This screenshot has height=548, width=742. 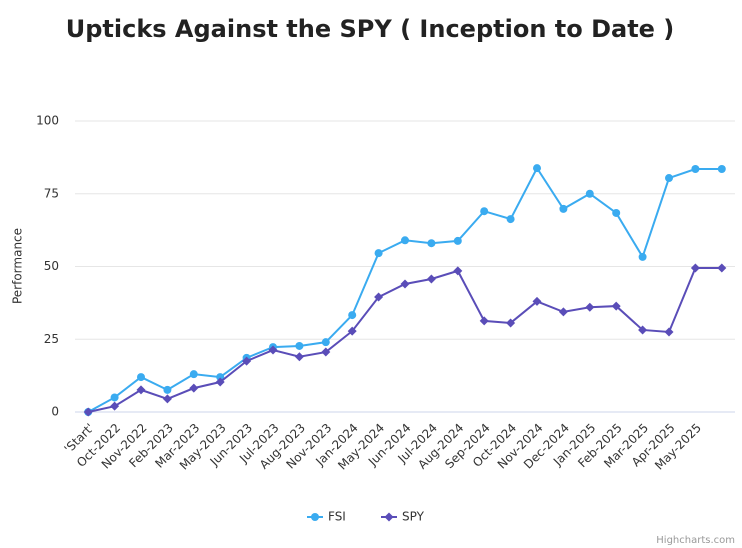 What do you see at coordinates (18, 266) in the screenshot?
I see `y-axis-label: Performance` at bounding box center [18, 266].